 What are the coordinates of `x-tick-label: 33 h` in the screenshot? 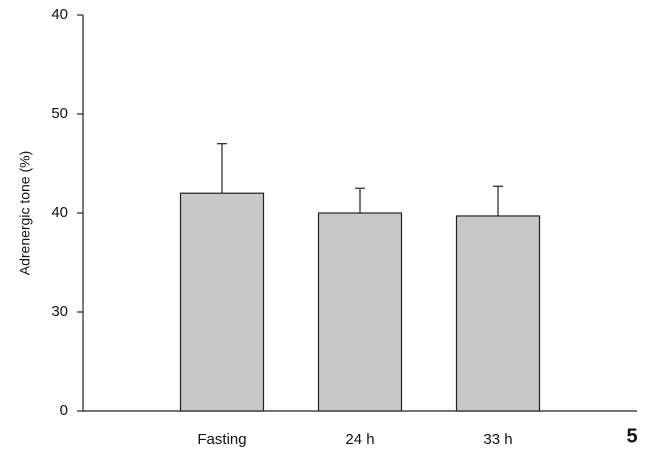 It's located at (497, 439).